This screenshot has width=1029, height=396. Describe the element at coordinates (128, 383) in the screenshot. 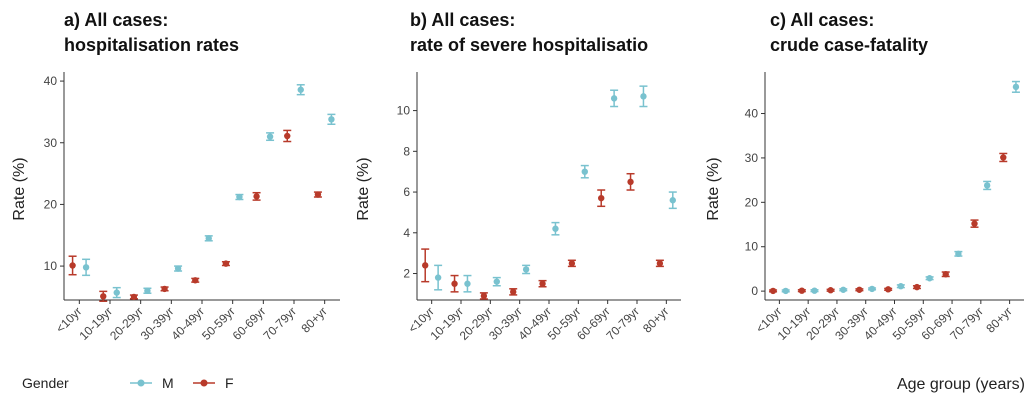

I see `legend: Gender M F` at that location.